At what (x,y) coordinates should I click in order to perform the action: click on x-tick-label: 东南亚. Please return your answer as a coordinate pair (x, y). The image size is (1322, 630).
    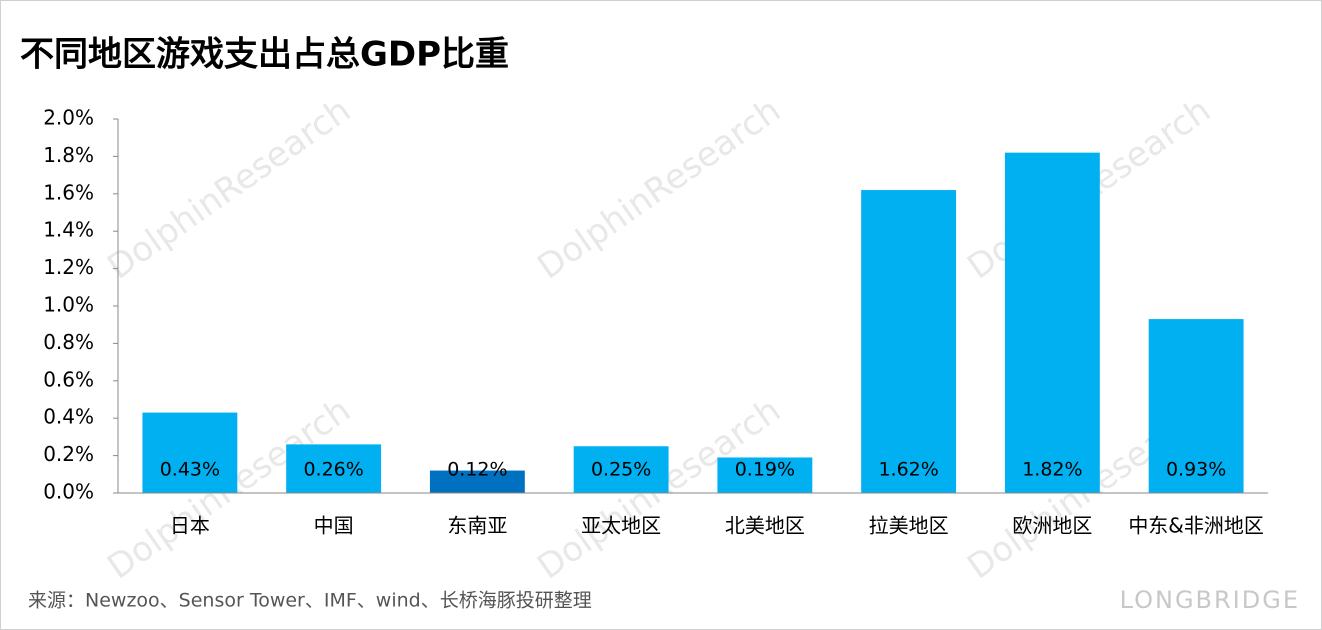
    Looking at the image, I should click on (477, 526).